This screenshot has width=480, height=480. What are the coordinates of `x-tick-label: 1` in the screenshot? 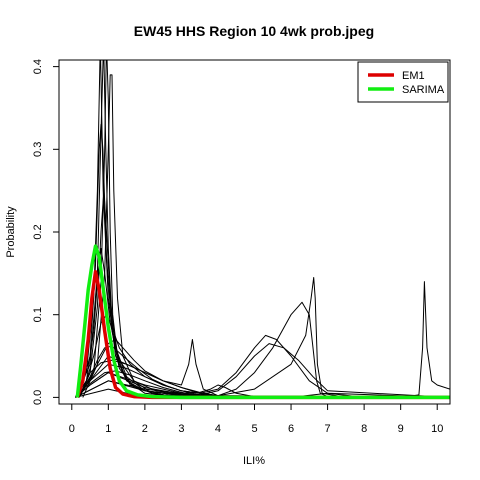 It's located at (108, 429).